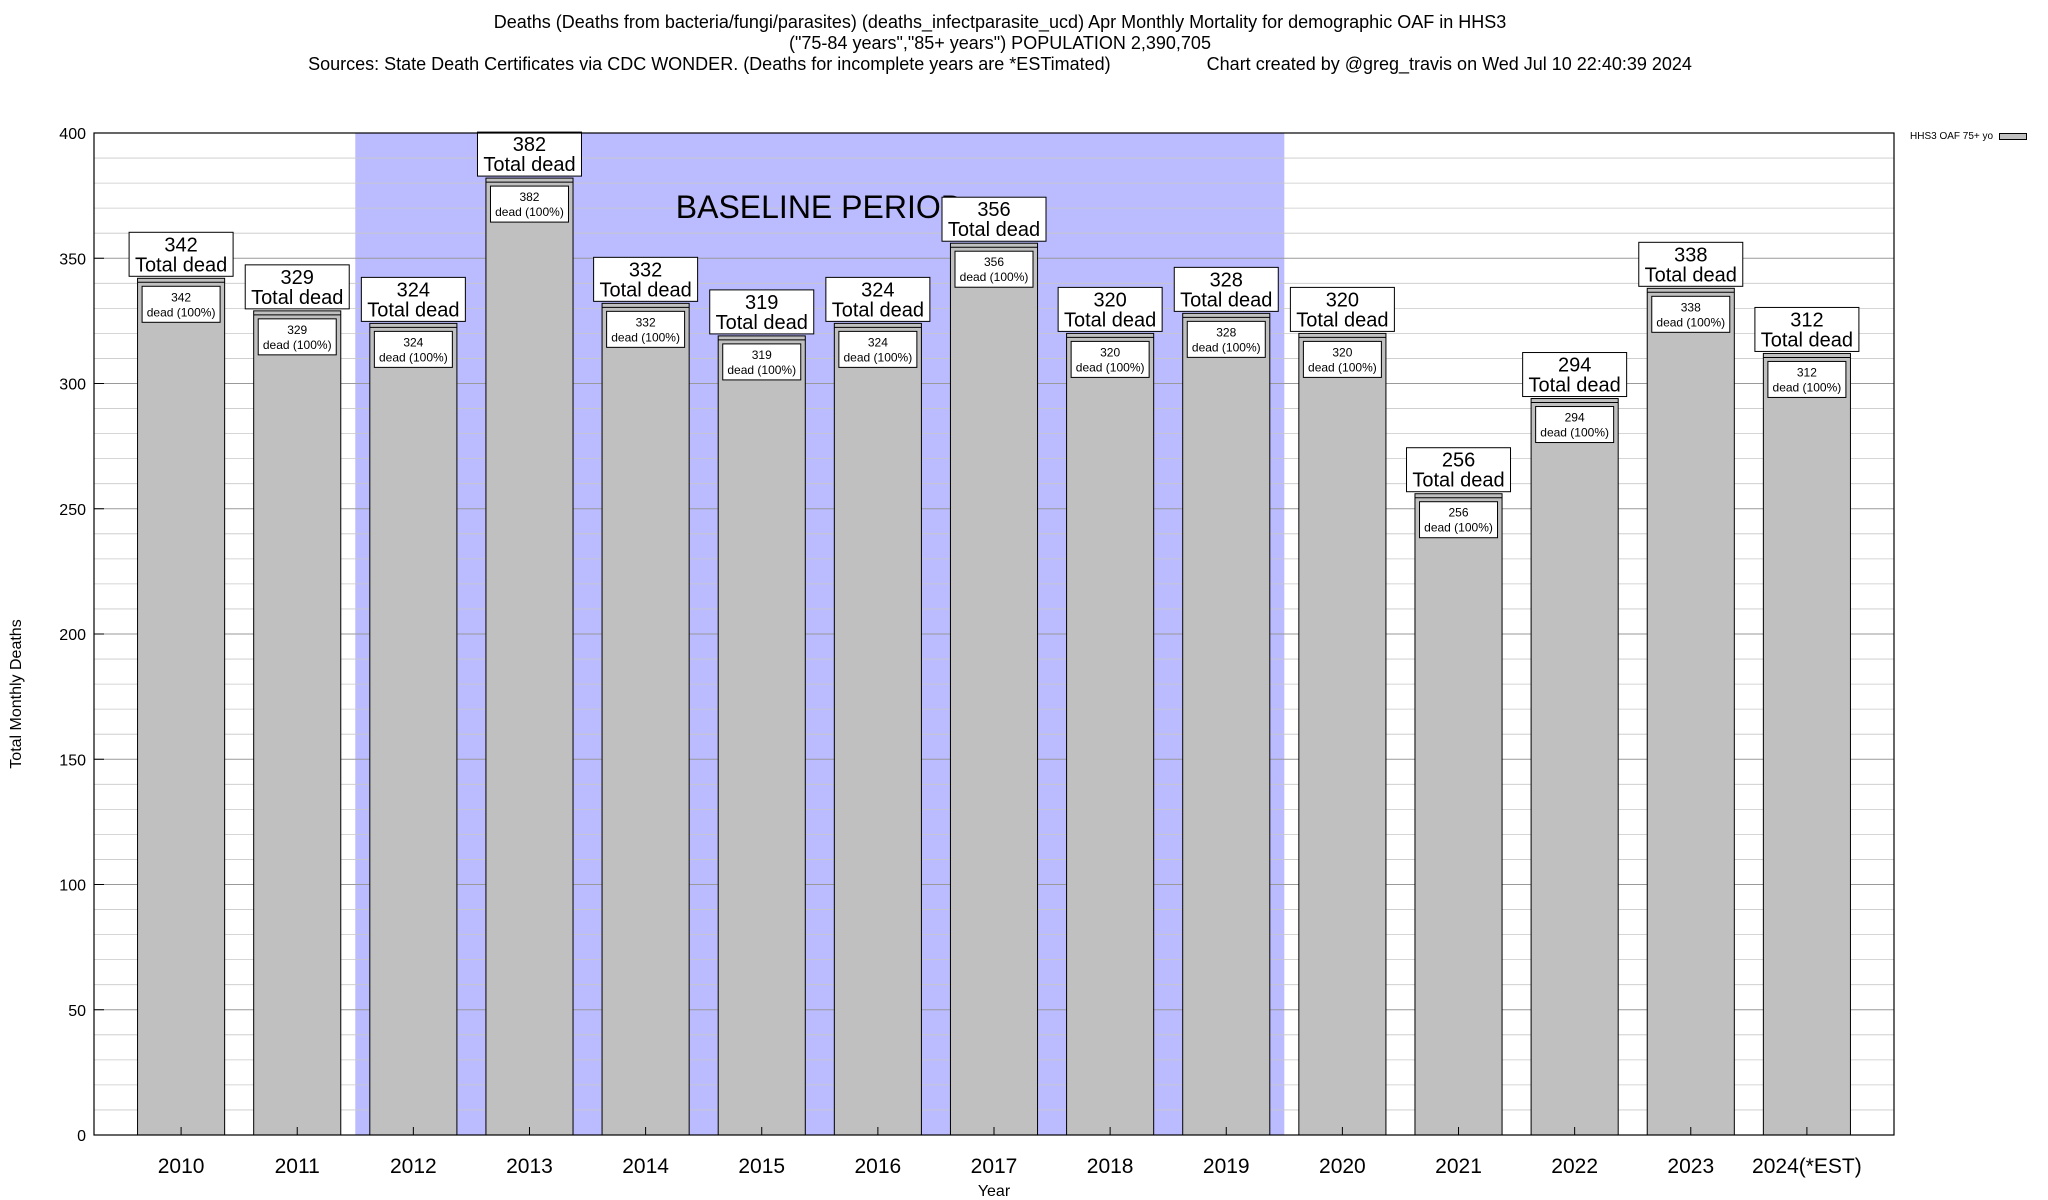  What do you see at coordinates (1342, 1166) in the screenshot?
I see `x-tick-label: 2020` at bounding box center [1342, 1166].